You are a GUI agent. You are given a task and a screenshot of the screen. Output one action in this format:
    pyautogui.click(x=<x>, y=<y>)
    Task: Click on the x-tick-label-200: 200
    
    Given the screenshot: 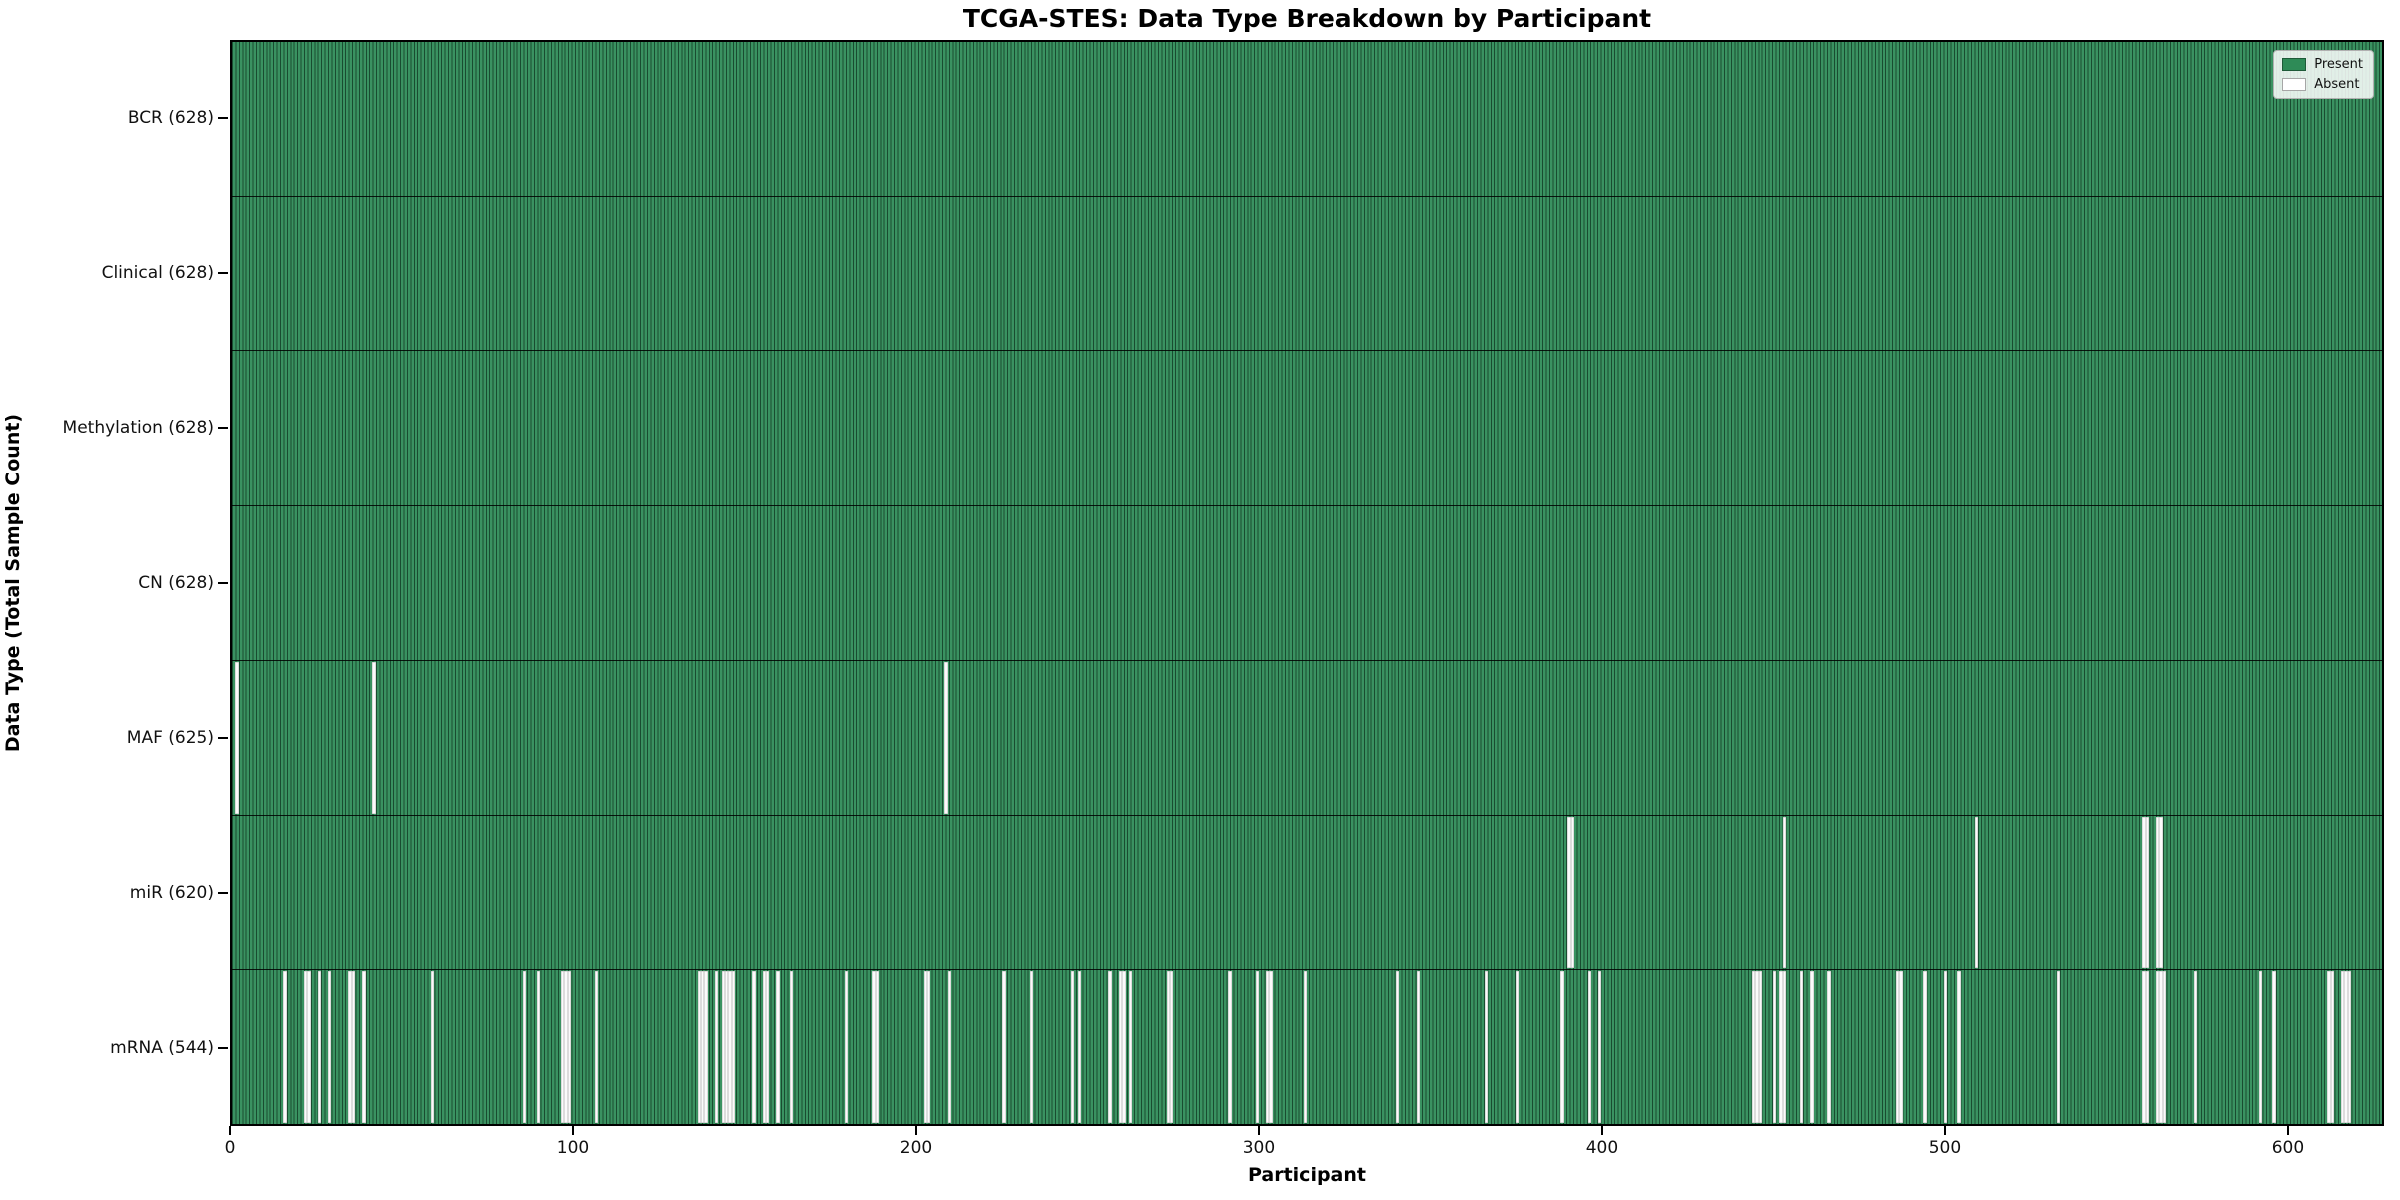 What is the action you would take?
    pyautogui.click(x=916, y=1148)
    